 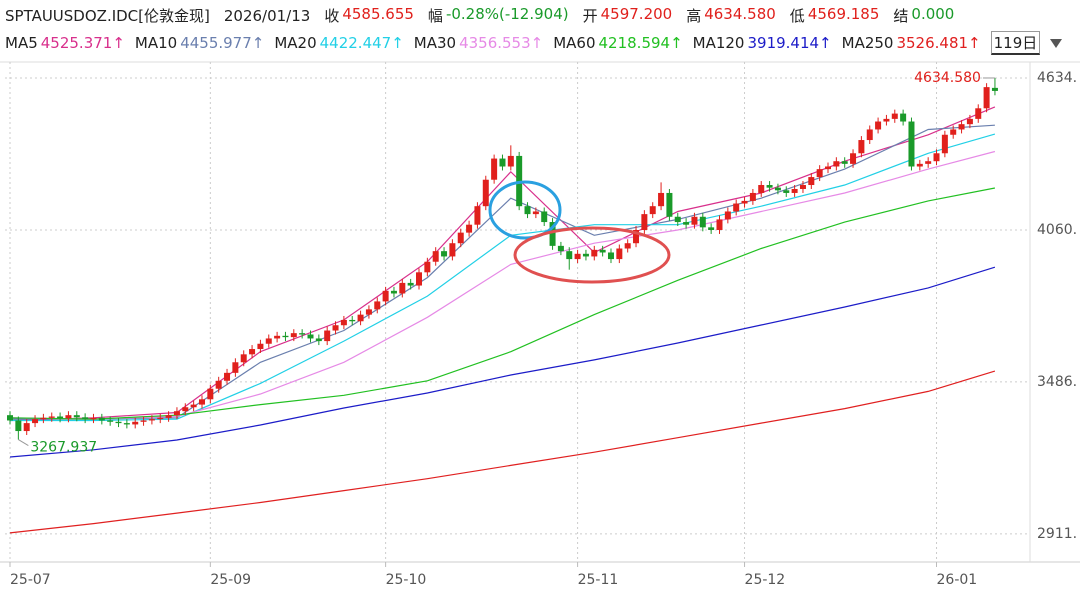 I want to click on x-tick-label: 25-12, so click(x=765, y=580).